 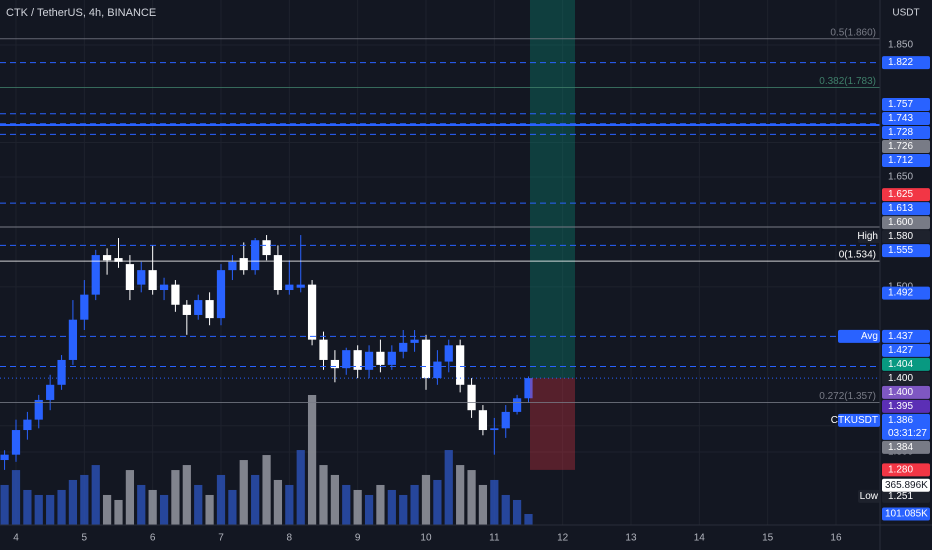 What do you see at coordinates (900, 470) in the screenshot?
I see `price-label: 1.280` at bounding box center [900, 470].